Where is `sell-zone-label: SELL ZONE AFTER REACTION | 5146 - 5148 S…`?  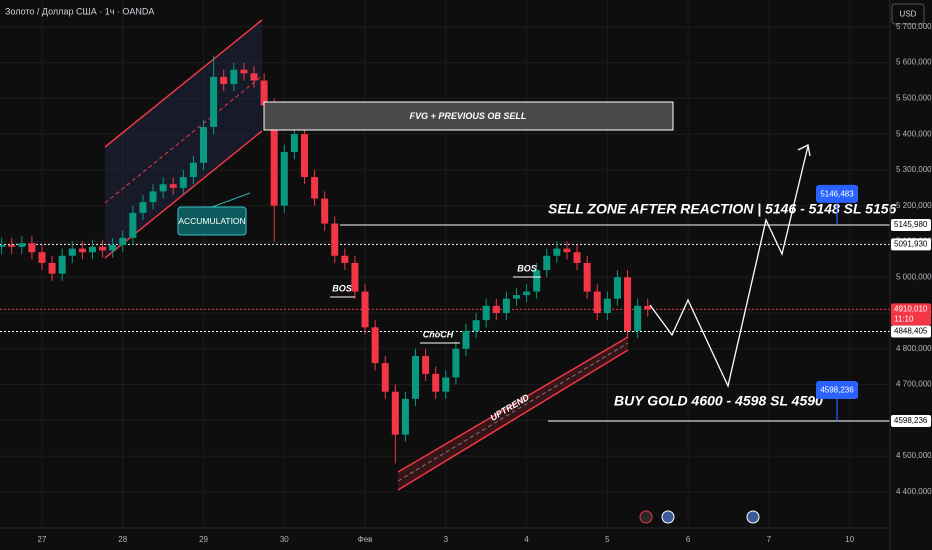
sell-zone-label: SELL ZONE AFTER REACTION | 5146 - 5148 S… is located at coordinates (722, 209).